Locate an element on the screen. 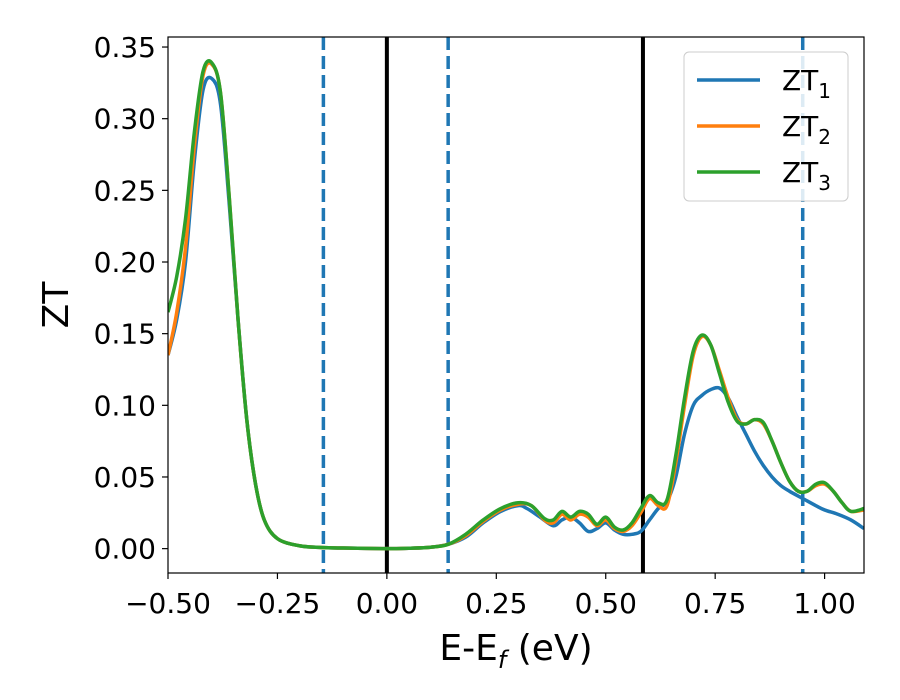 The width and height of the screenshot is (900, 700). legend-label: ZT3 is located at coordinates (806, 175).